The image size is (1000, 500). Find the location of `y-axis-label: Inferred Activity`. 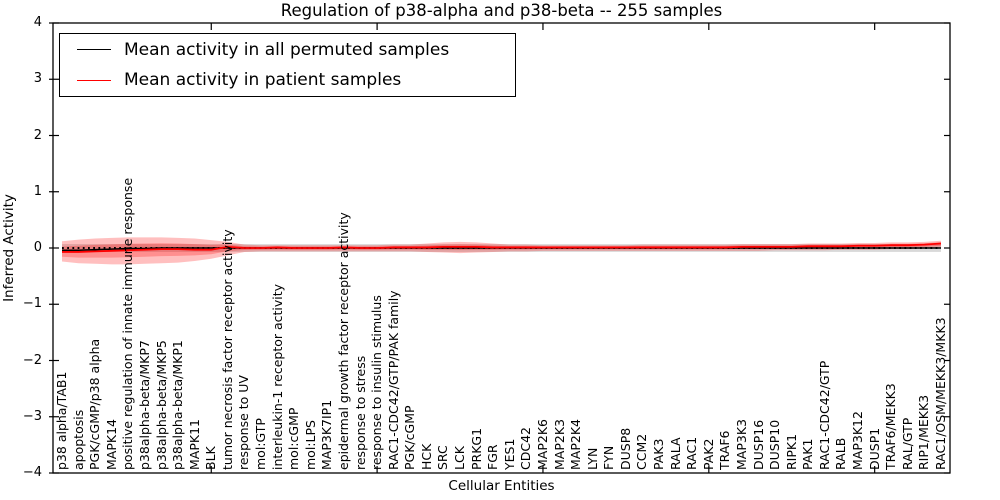

y-axis-label: Inferred Activity is located at coordinates (9, 248).